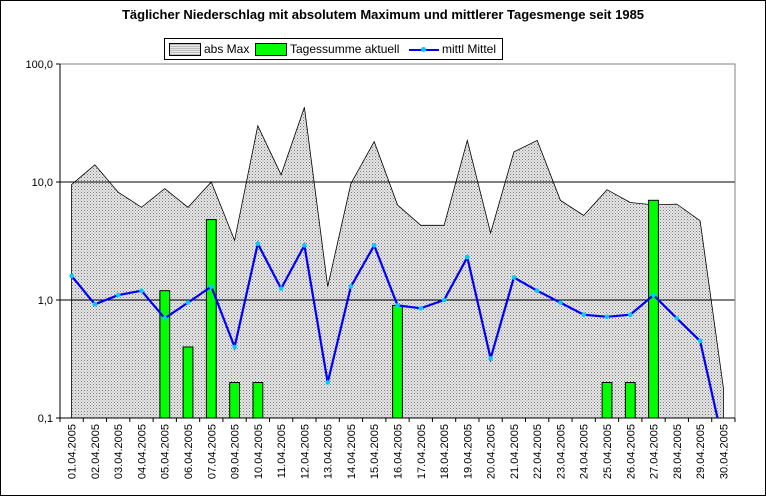 The image size is (766, 496). I want to click on legend-item-tagessumme: Tagessumme aktuell, so click(327, 49).